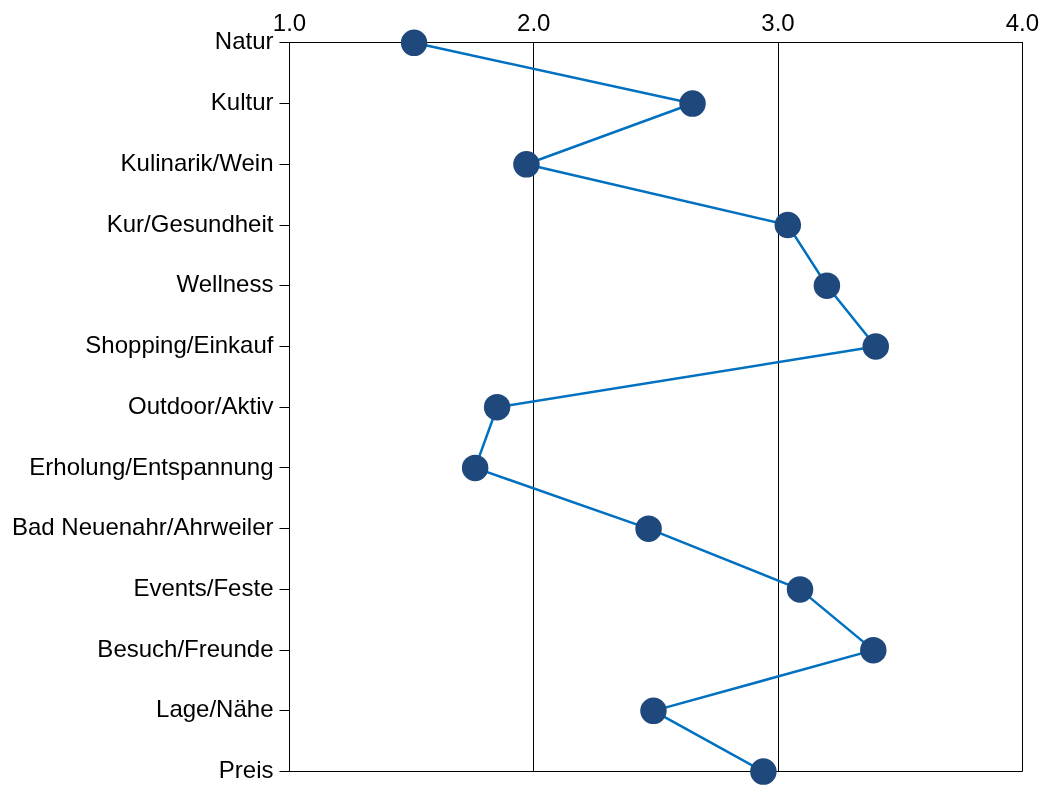 The image size is (1043, 792). What do you see at coordinates (289, 23) in the screenshot?
I see `x-tick-label: 1.0` at bounding box center [289, 23].